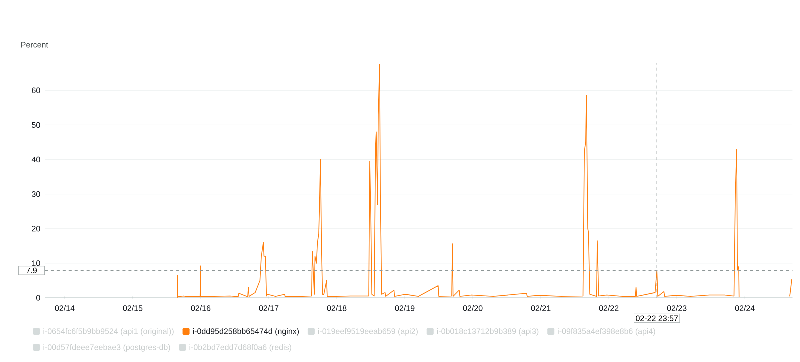  I want to click on y-tick-label: 20, so click(36, 229).